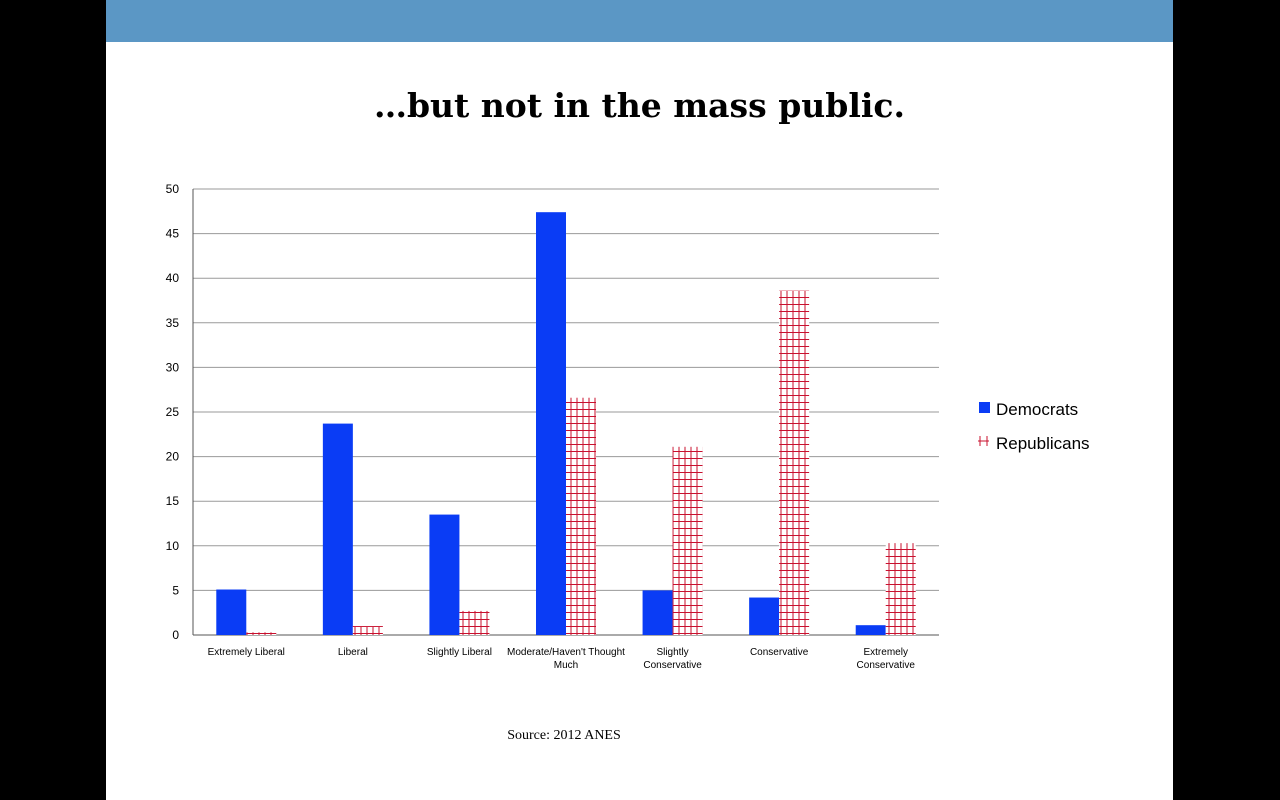  What do you see at coordinates (173, 189) in the screenshot?
I see `y-tick-label: 50` at bounding box center [173, 189].